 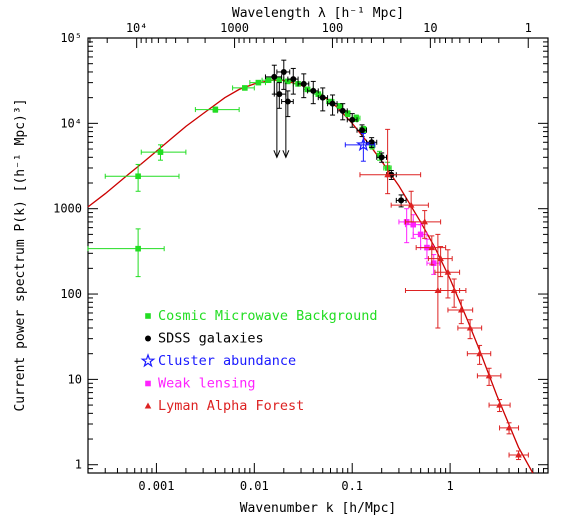 What do you see at coordinates (318, 13) in the screenshot?
I see `top-axis-label: Wavelength λ [h⁻¹ Mpc]` at bounding box center [318, 13].